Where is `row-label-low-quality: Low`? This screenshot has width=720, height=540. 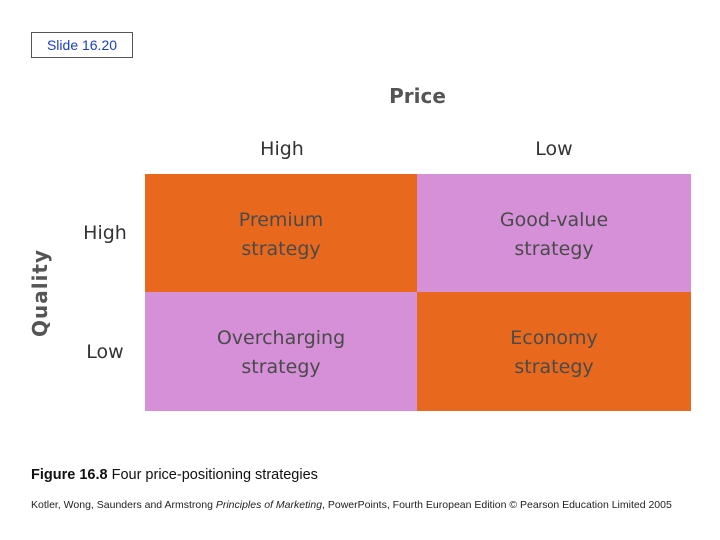 row-label-low-quality: Low is located at coordinates (105, 352).